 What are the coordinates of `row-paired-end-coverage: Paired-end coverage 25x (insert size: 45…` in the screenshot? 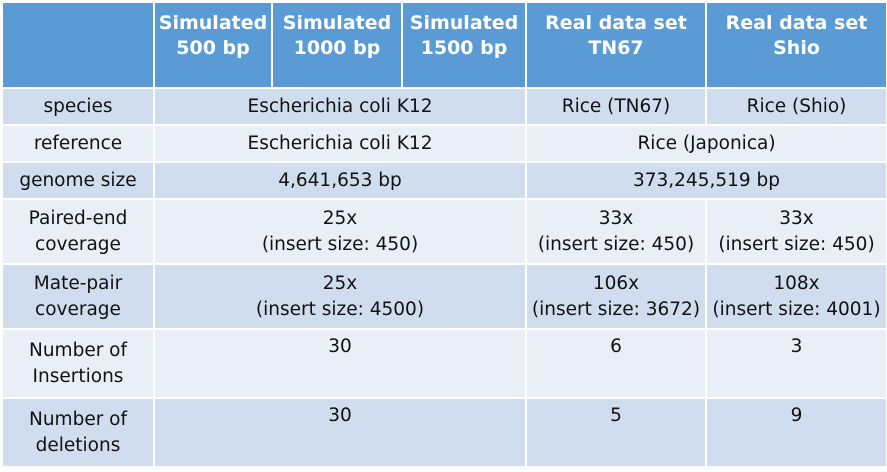 It's located at (444, 231).